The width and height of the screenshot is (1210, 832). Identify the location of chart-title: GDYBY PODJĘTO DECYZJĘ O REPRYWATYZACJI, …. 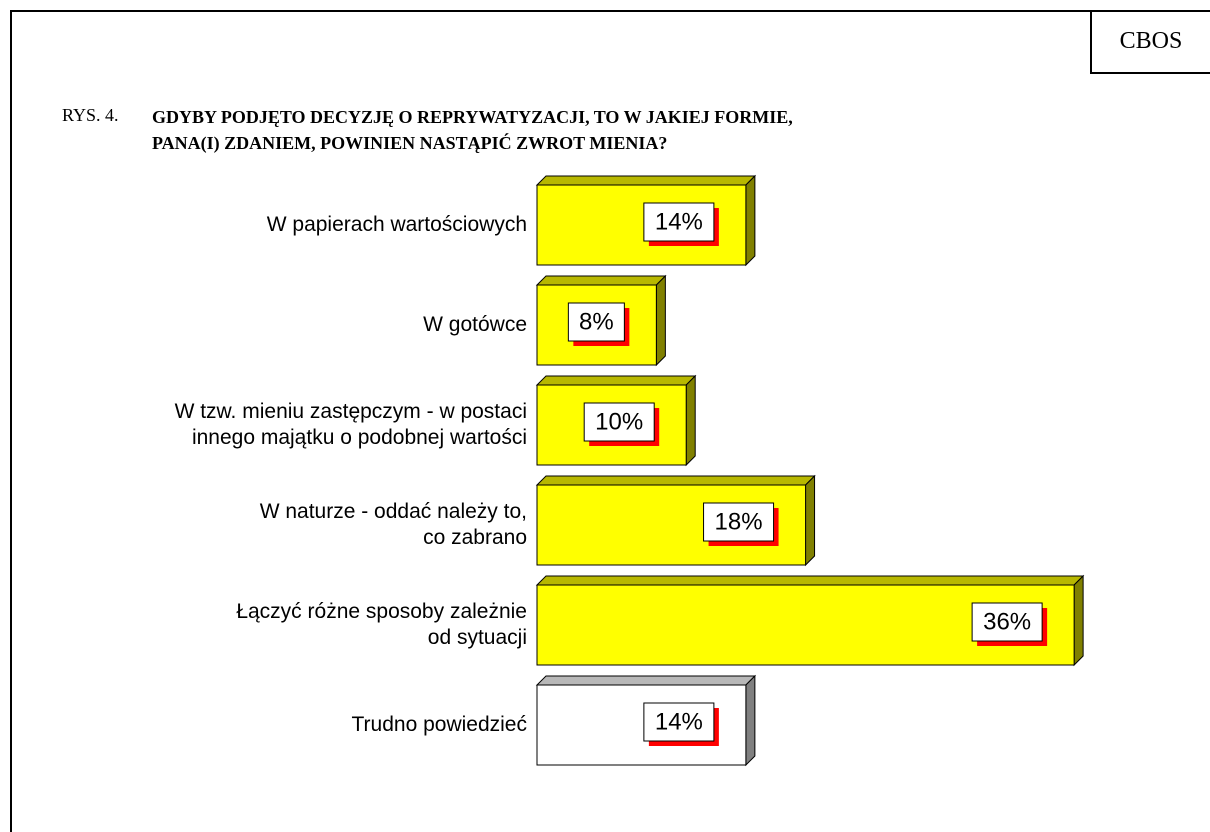
(472, 130).